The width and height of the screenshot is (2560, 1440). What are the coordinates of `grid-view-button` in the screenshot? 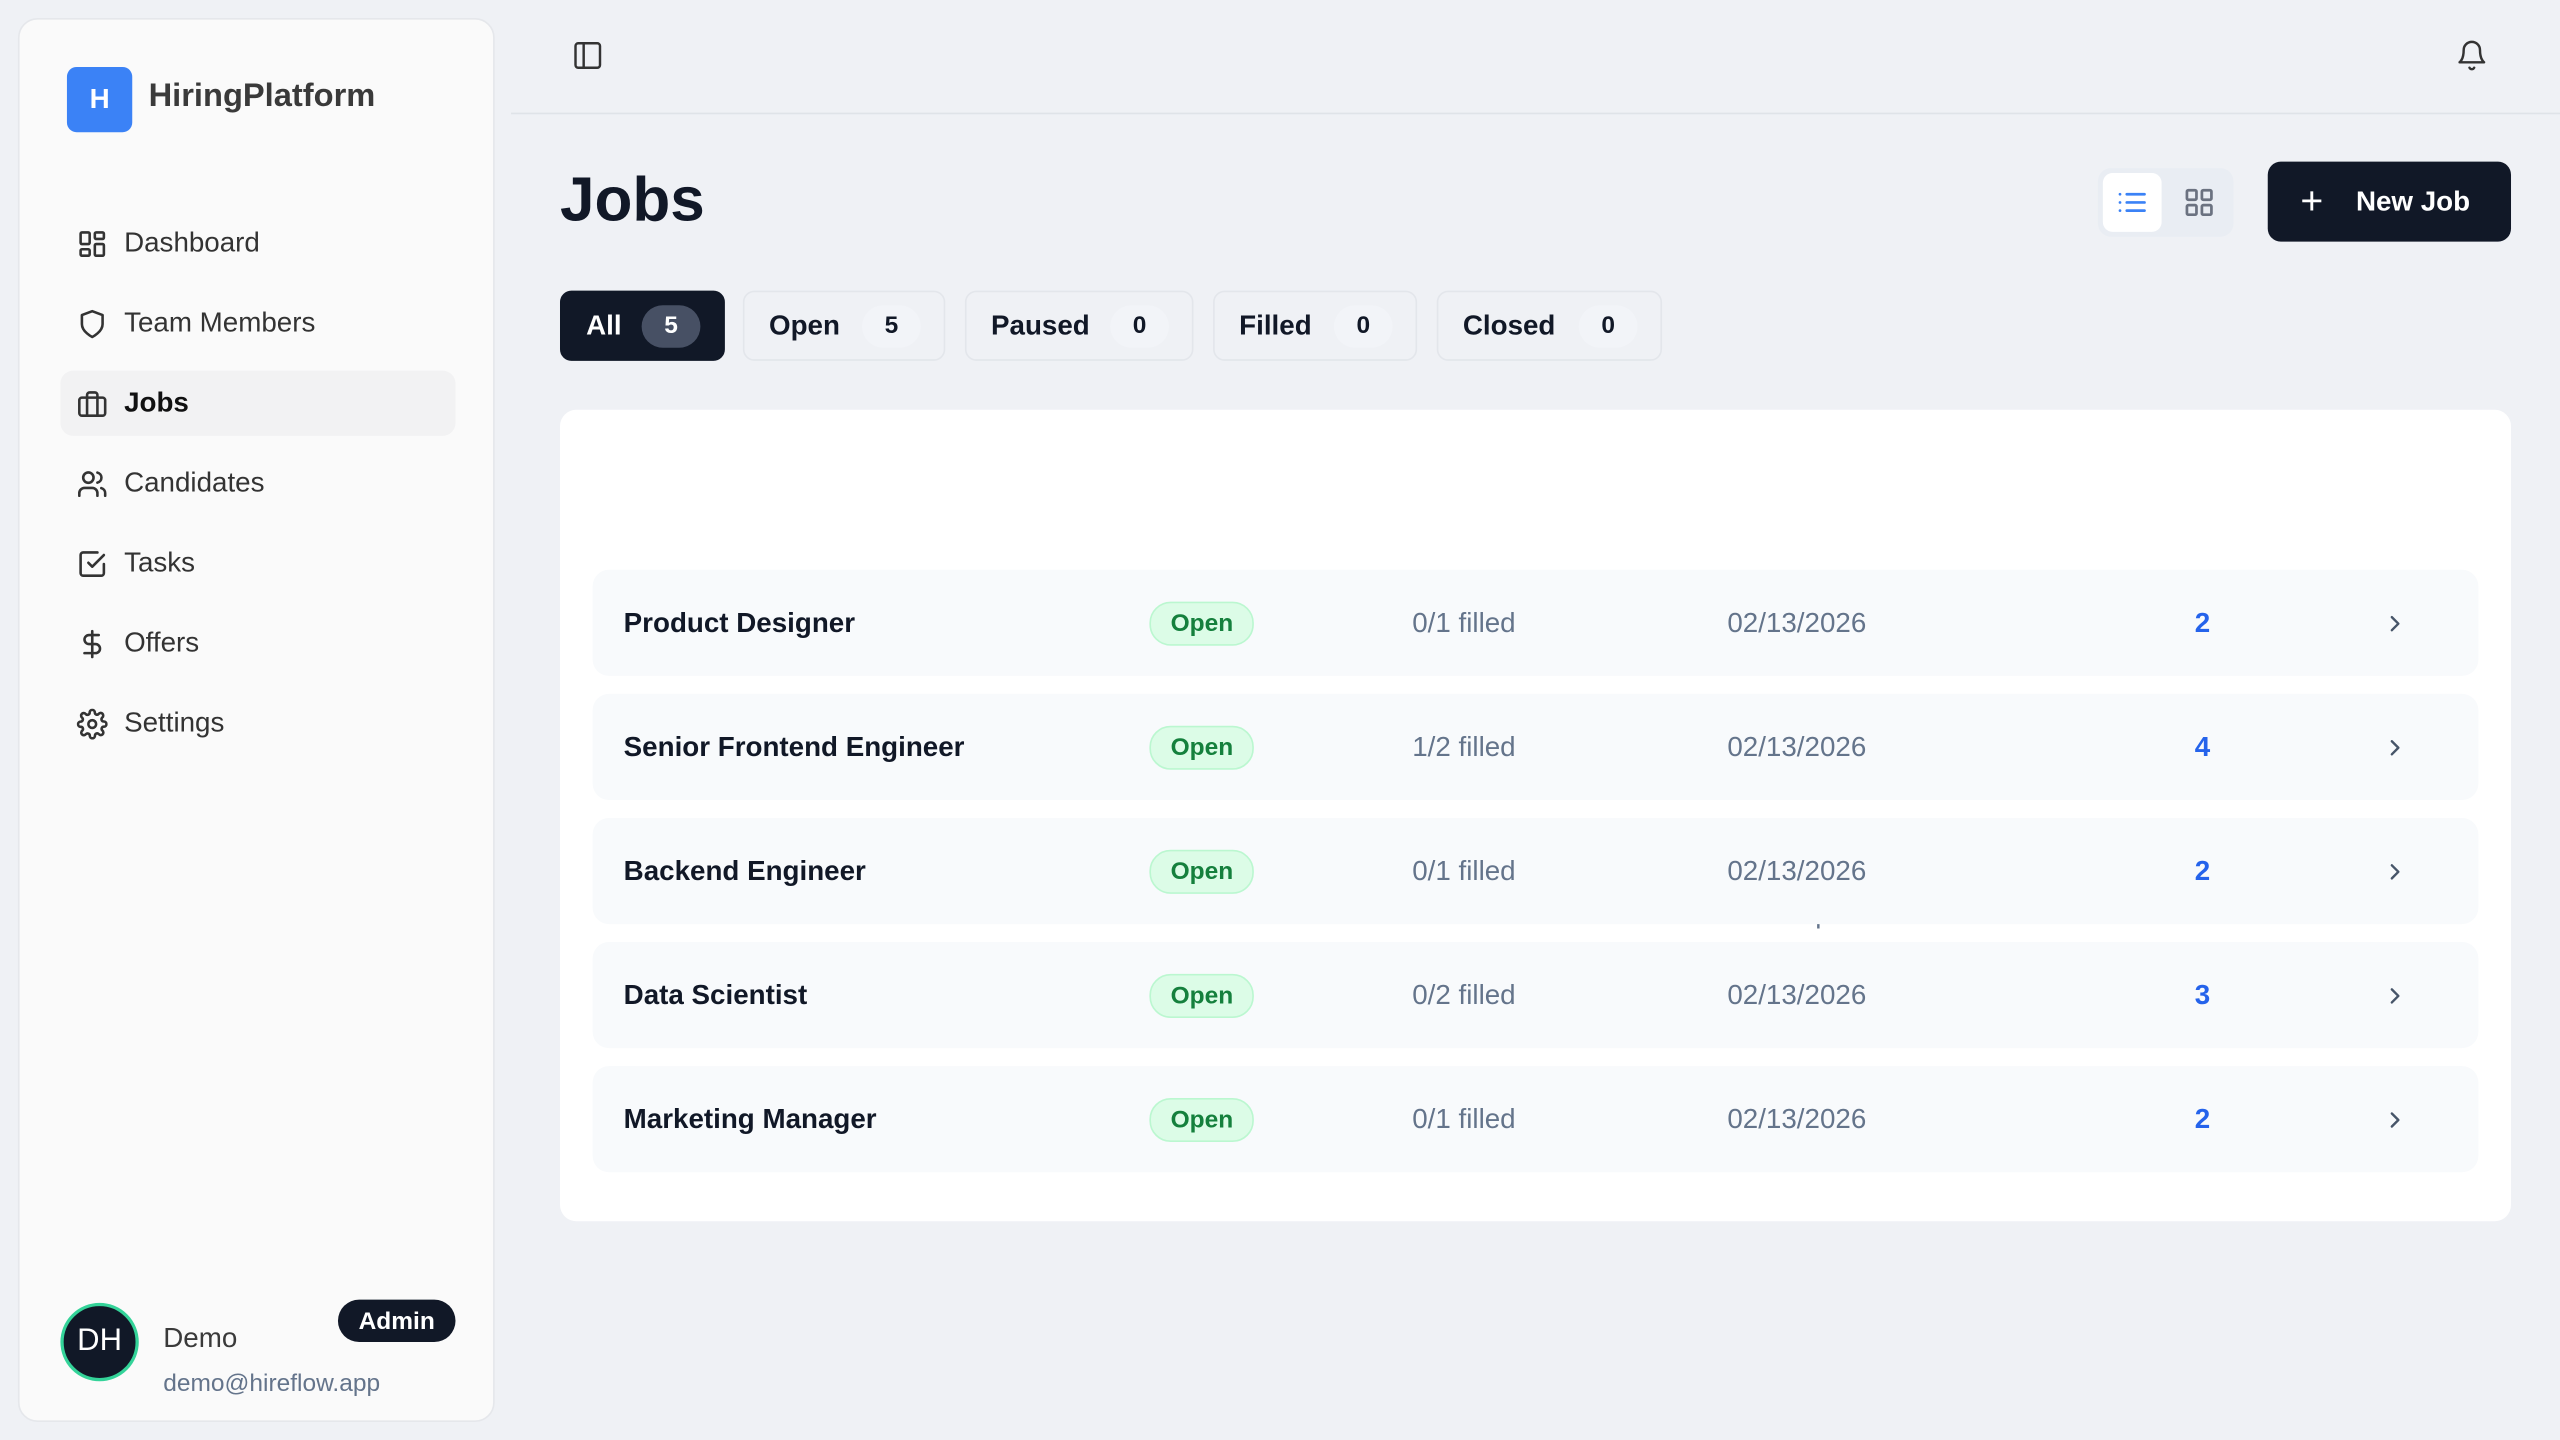 It's located at (2199, 202).